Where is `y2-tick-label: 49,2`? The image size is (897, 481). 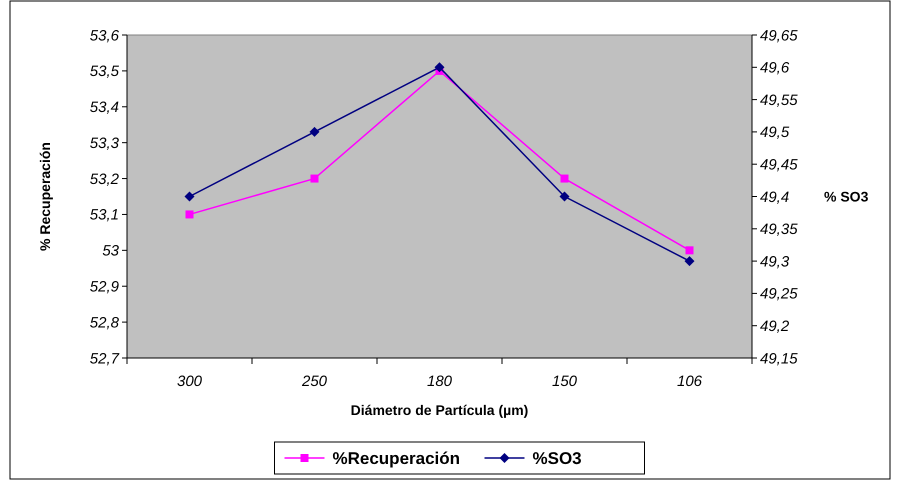
y2-tick-label: 49,2 is located at coordinates (775, 326).